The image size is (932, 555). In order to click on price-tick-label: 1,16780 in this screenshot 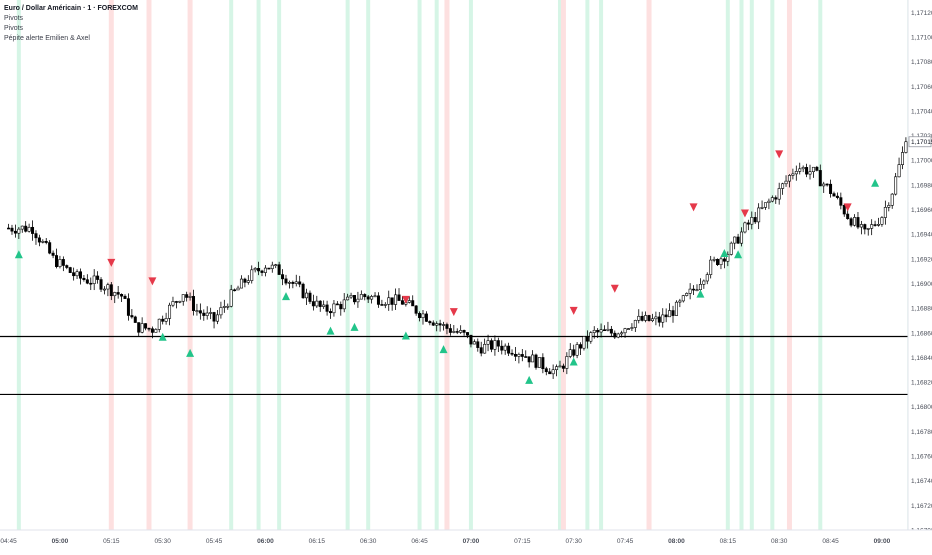, I will do `click(921, 432)`.